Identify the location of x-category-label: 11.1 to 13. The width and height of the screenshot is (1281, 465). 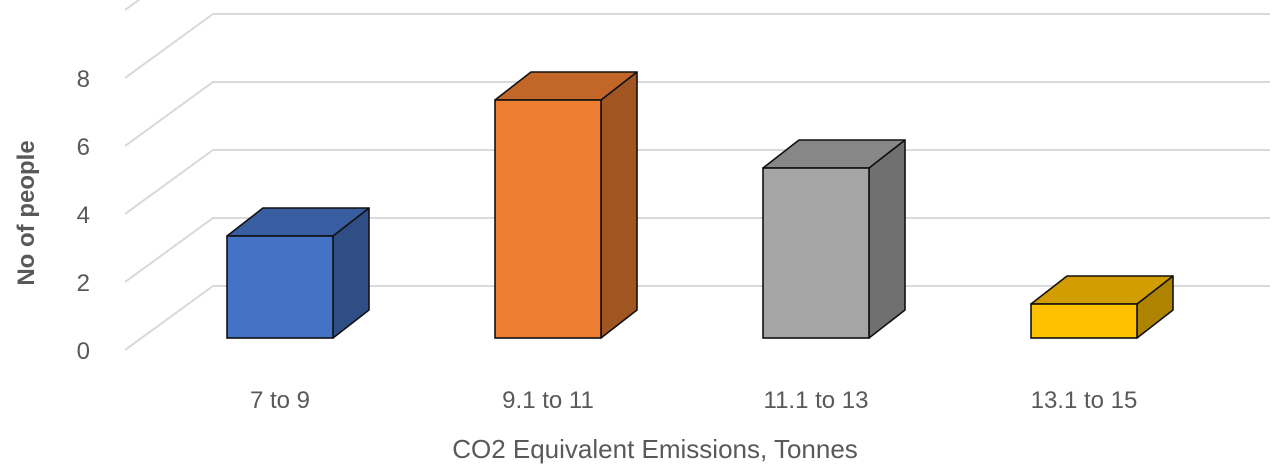
(816, 400).